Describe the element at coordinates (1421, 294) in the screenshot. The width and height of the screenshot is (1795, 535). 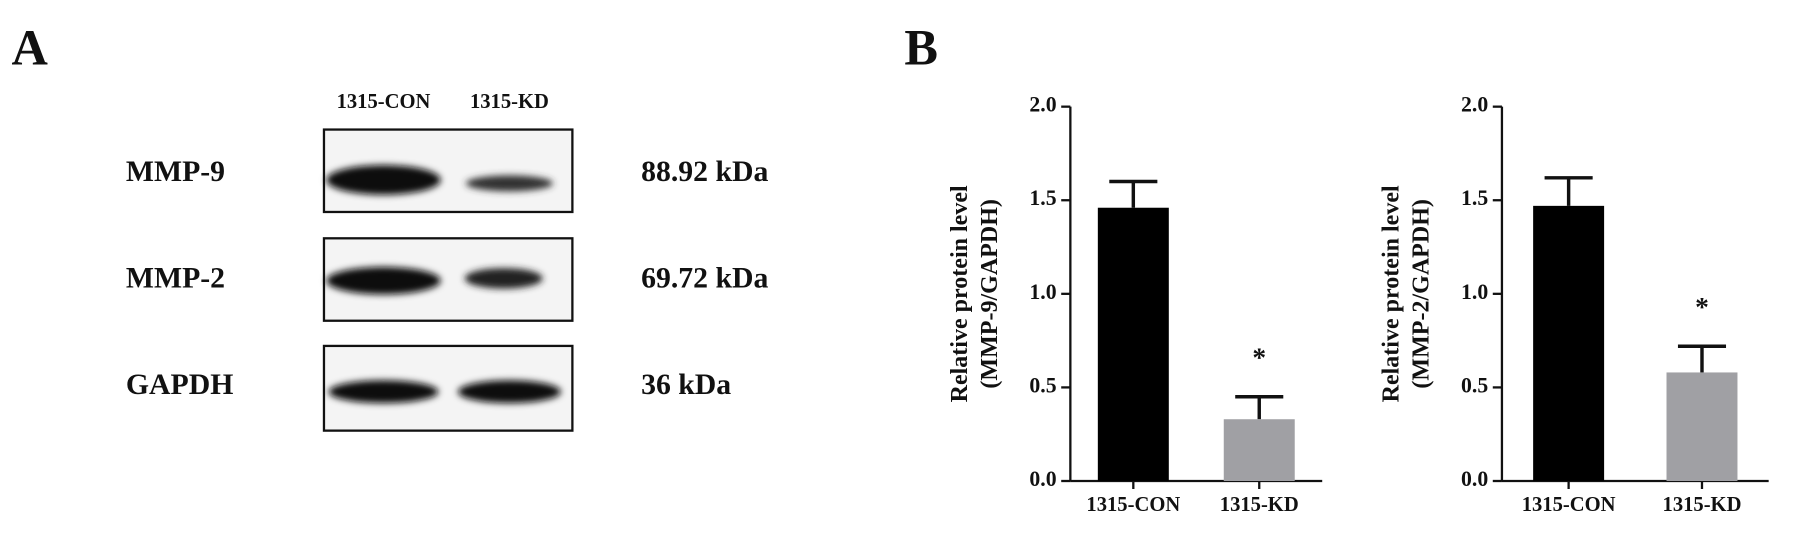
I see `y-axis-label: (MMP-2/GAPDH)` at that location.